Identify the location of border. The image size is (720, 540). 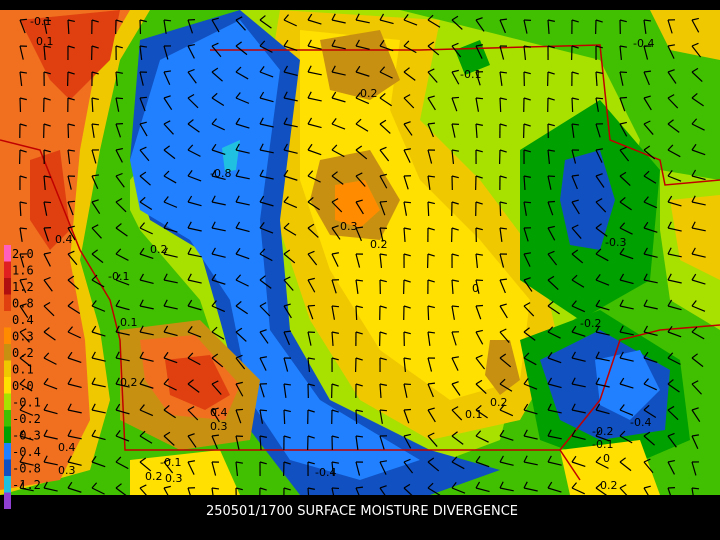
(639, 387).